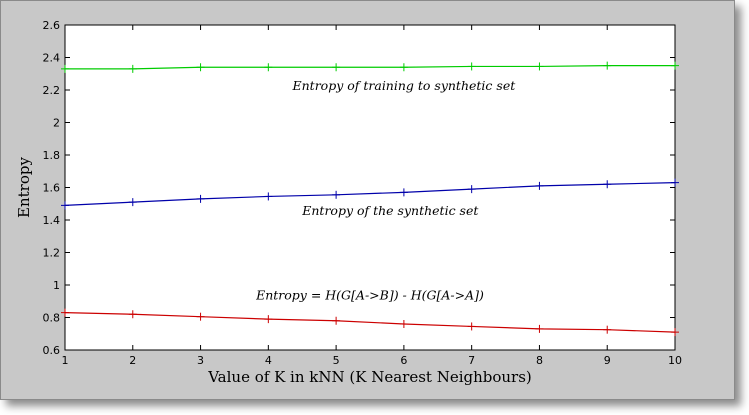 The image size is (749, 415). I want to click on y-tick-label: 1, so click(56, 285).